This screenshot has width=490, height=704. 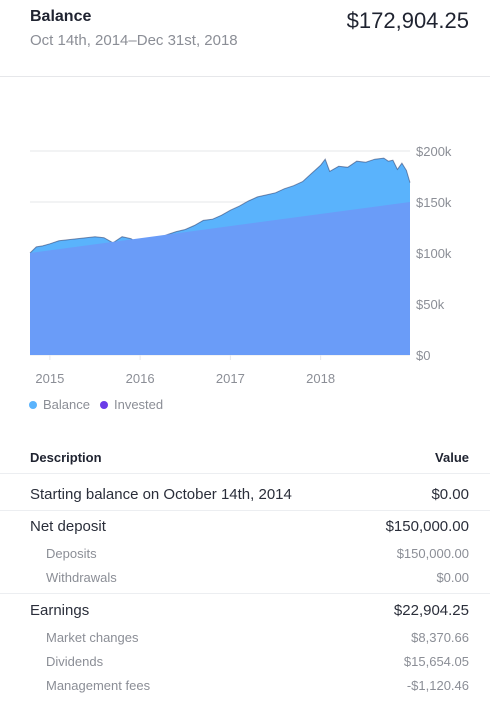 What do you see at coordinates (436, 661) in the screenshot?
I see `row-value: $15,654.05` at bounding box center [436, 661].